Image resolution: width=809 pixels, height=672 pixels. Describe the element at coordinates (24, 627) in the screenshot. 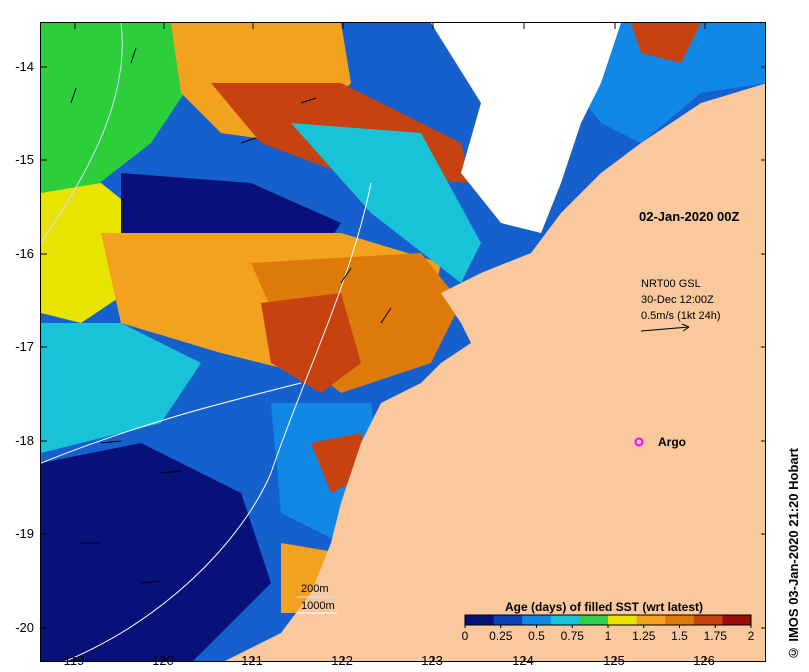

I see `y-tick-label: -20` at that location.